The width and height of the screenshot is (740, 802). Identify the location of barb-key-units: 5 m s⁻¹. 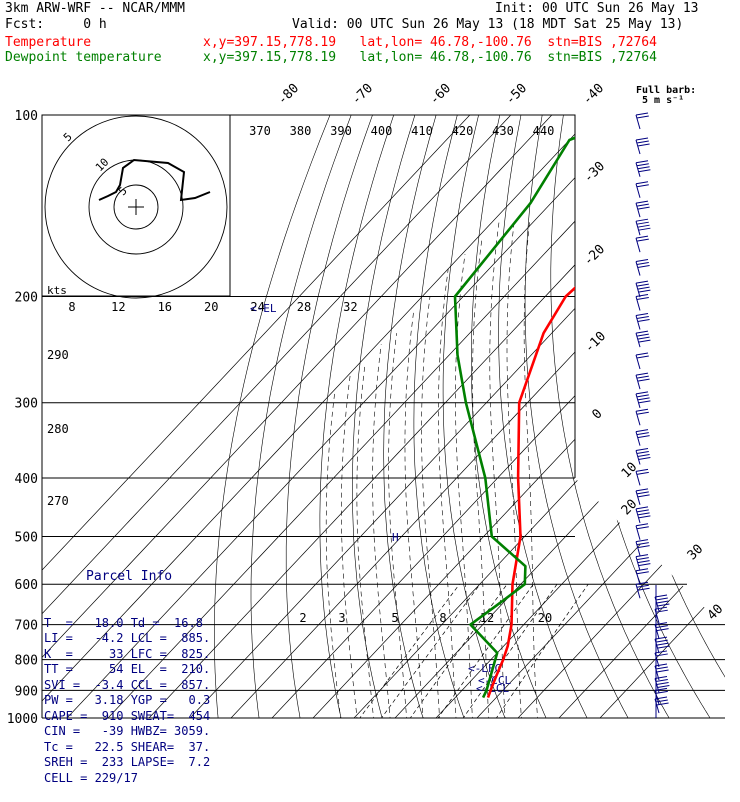
(663, 100).